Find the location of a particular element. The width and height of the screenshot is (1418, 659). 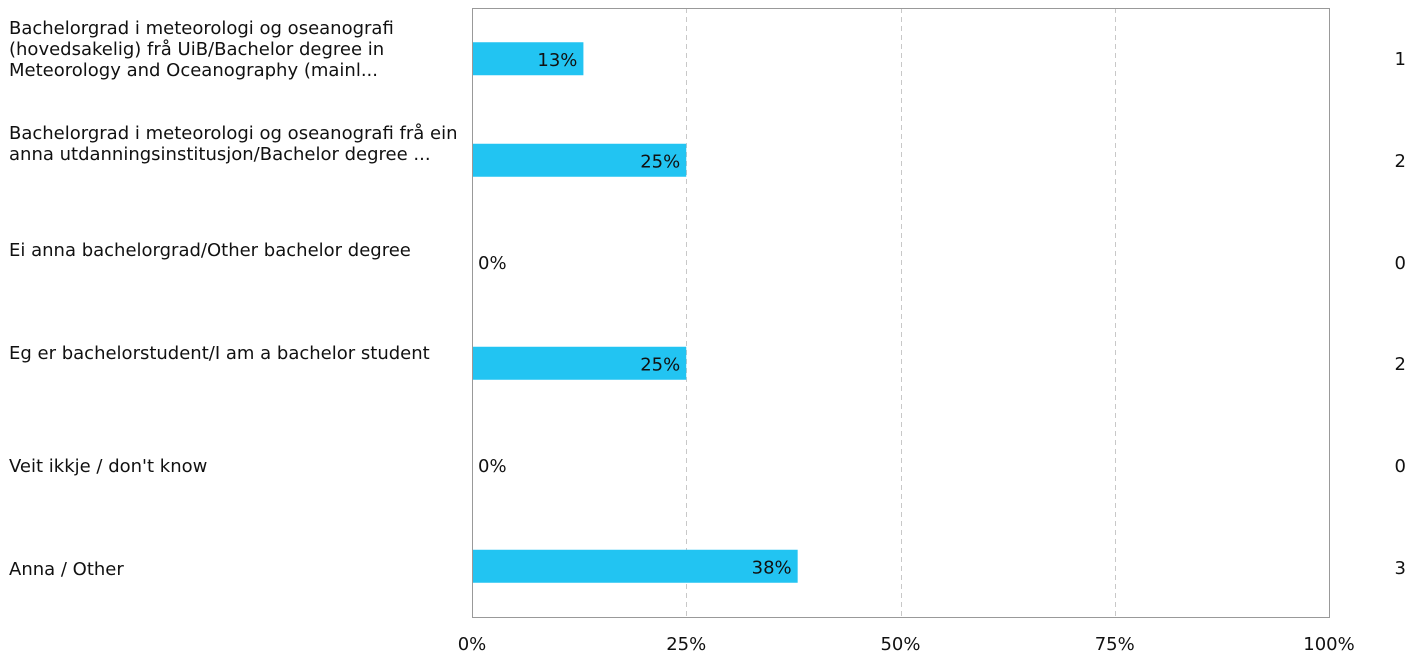

value-label: 38% is located at coordinates (772, 567).